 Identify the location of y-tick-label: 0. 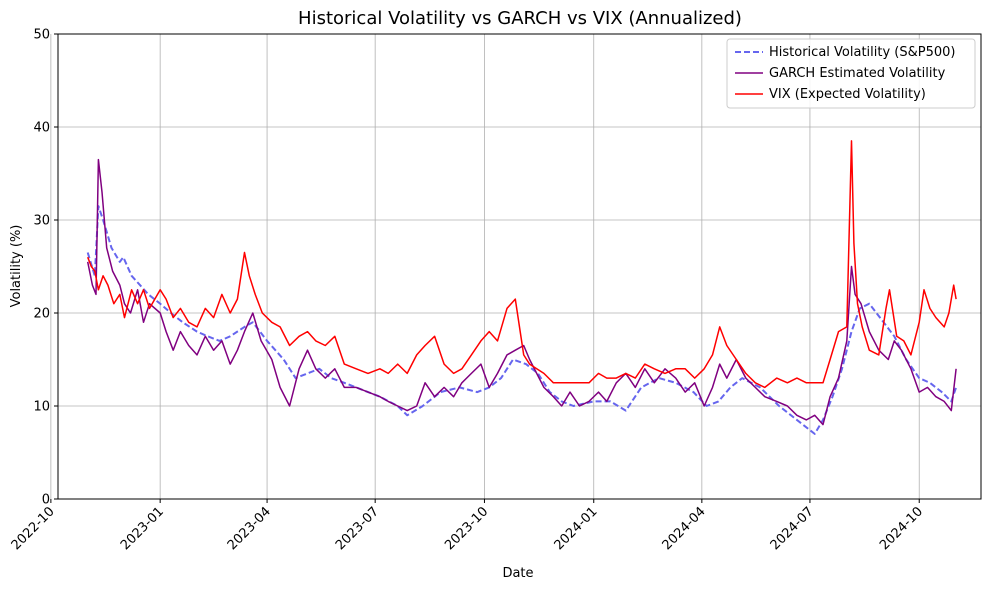
(46, 500).